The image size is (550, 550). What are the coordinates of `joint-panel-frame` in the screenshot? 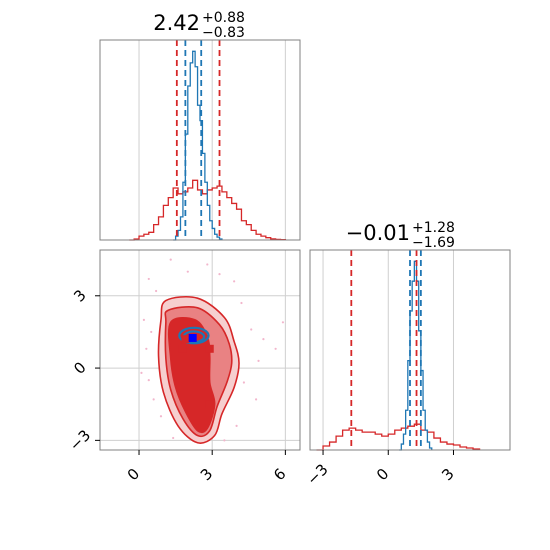 It's located at (200, 350).